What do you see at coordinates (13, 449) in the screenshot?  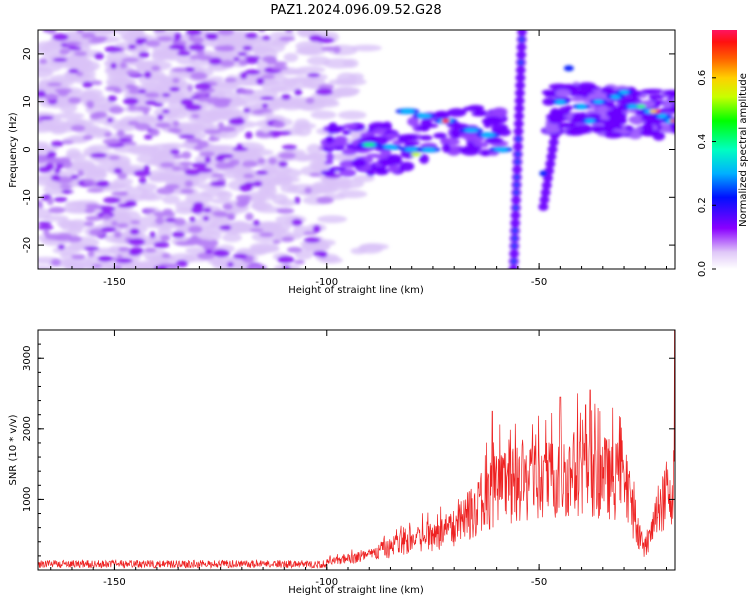 I see `snr-y-label: SNR (10 * v/v)` at bounding box center [13, 449].